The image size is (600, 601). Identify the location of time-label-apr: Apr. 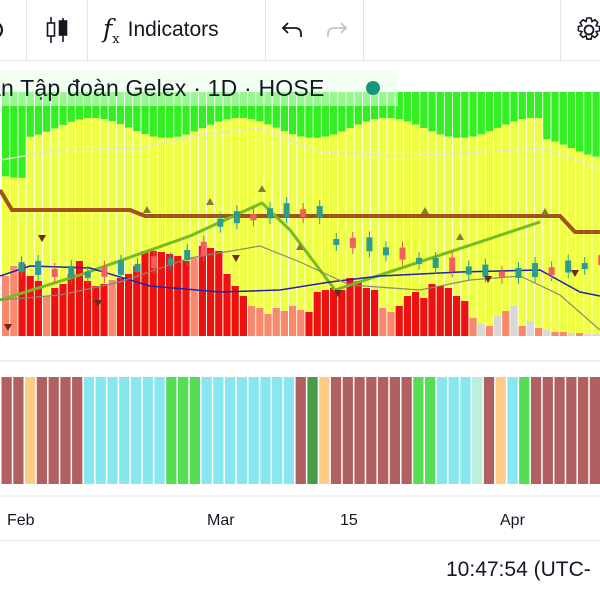
(512, 521).